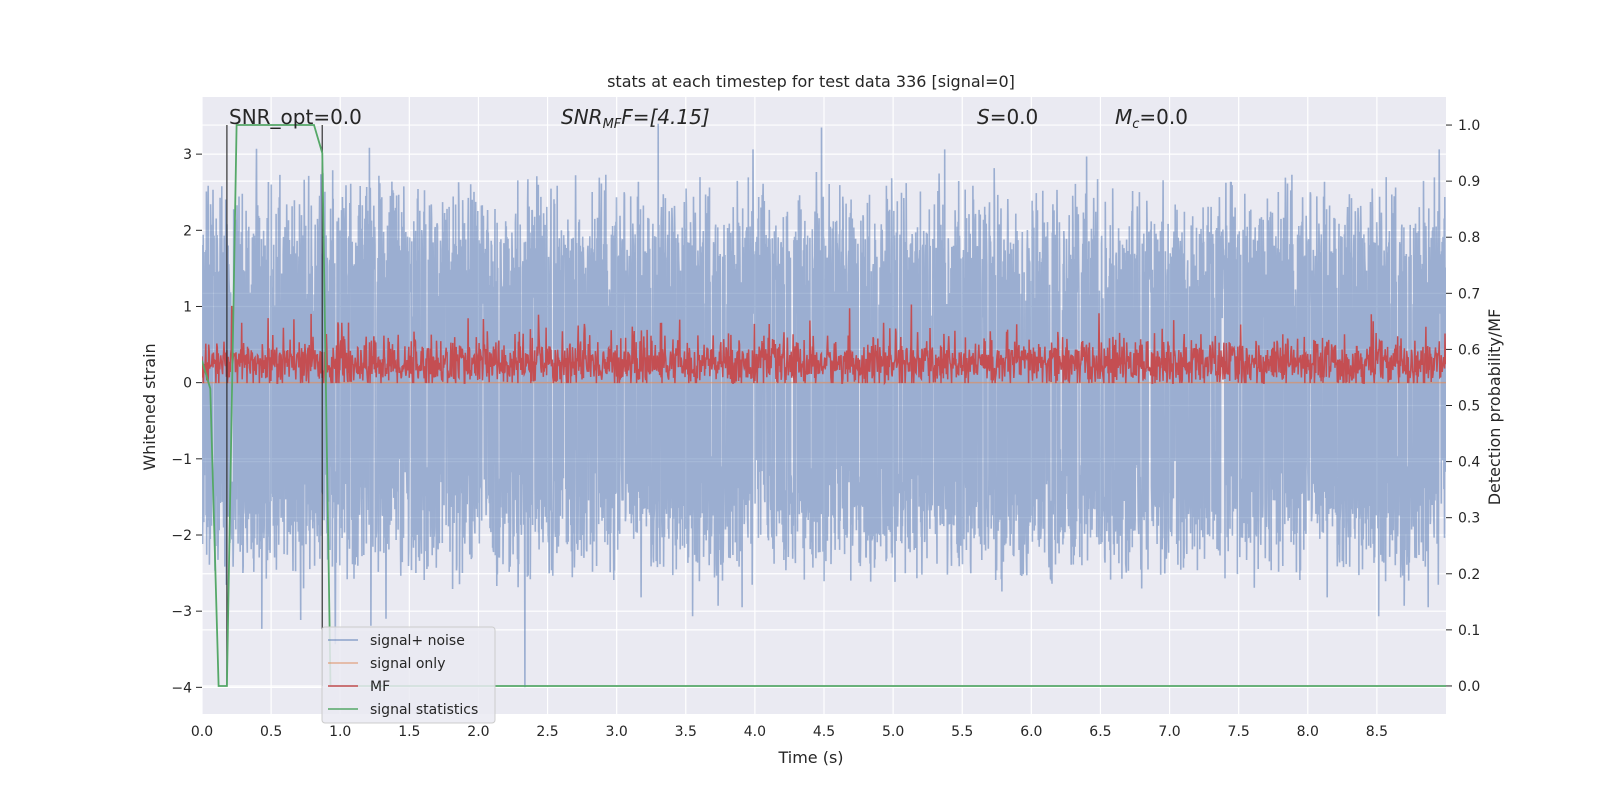  I want to click on x-axis-label: Time (s), so click(810, 757).